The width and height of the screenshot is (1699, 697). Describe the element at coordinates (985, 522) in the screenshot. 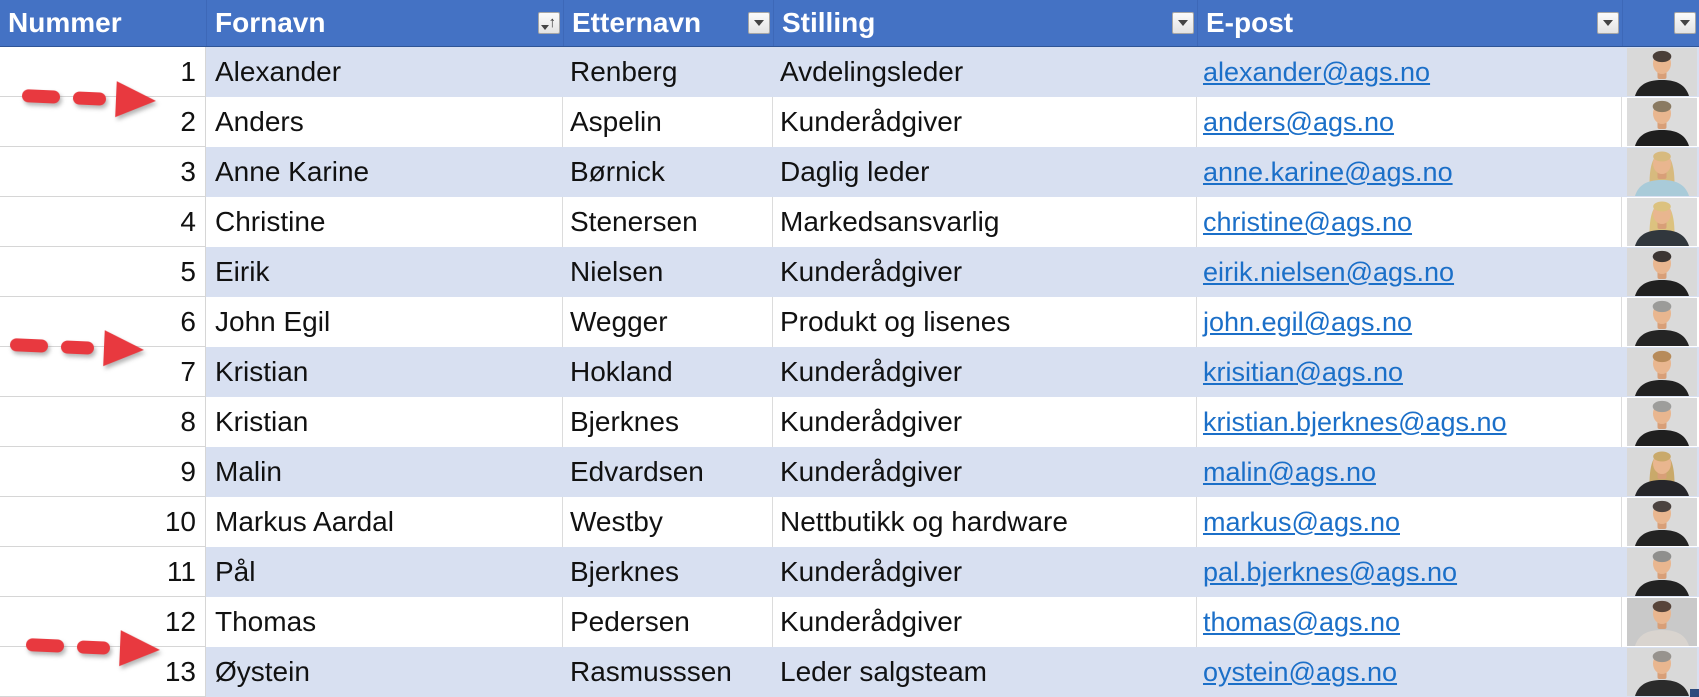

I see `cell-stilling: Nettbutikk og hardware` at that location.